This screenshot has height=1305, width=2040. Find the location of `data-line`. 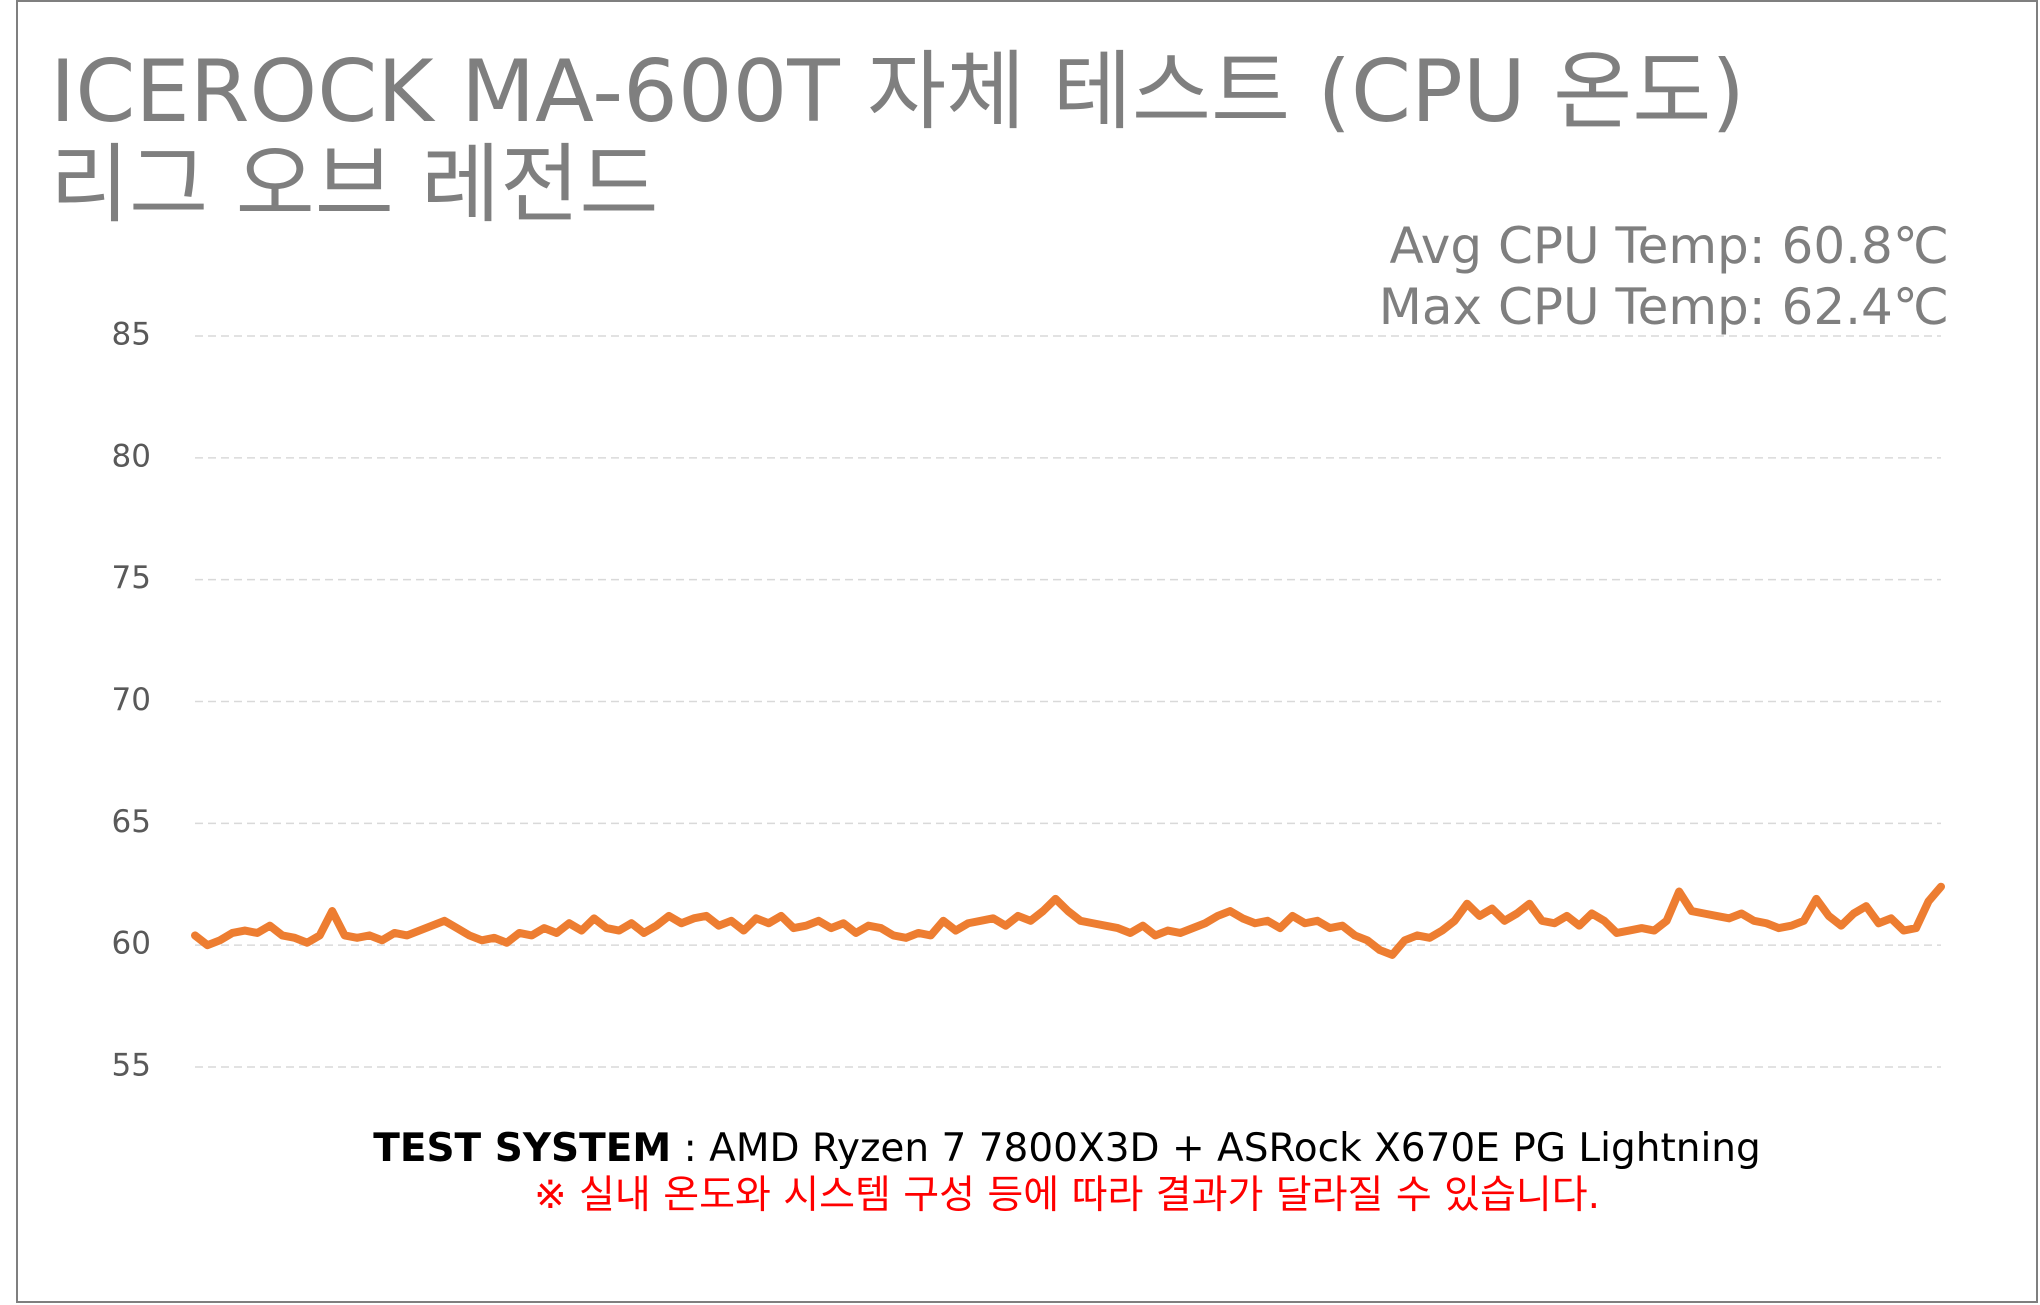

data-line is located at coordinates (1068, 920).